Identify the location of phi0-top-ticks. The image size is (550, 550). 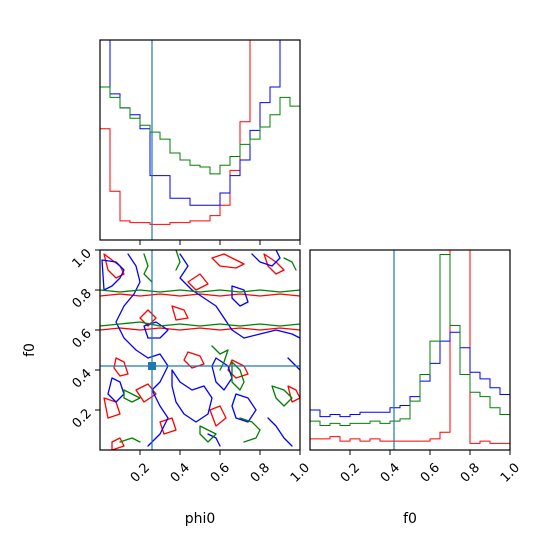
(220, 242).